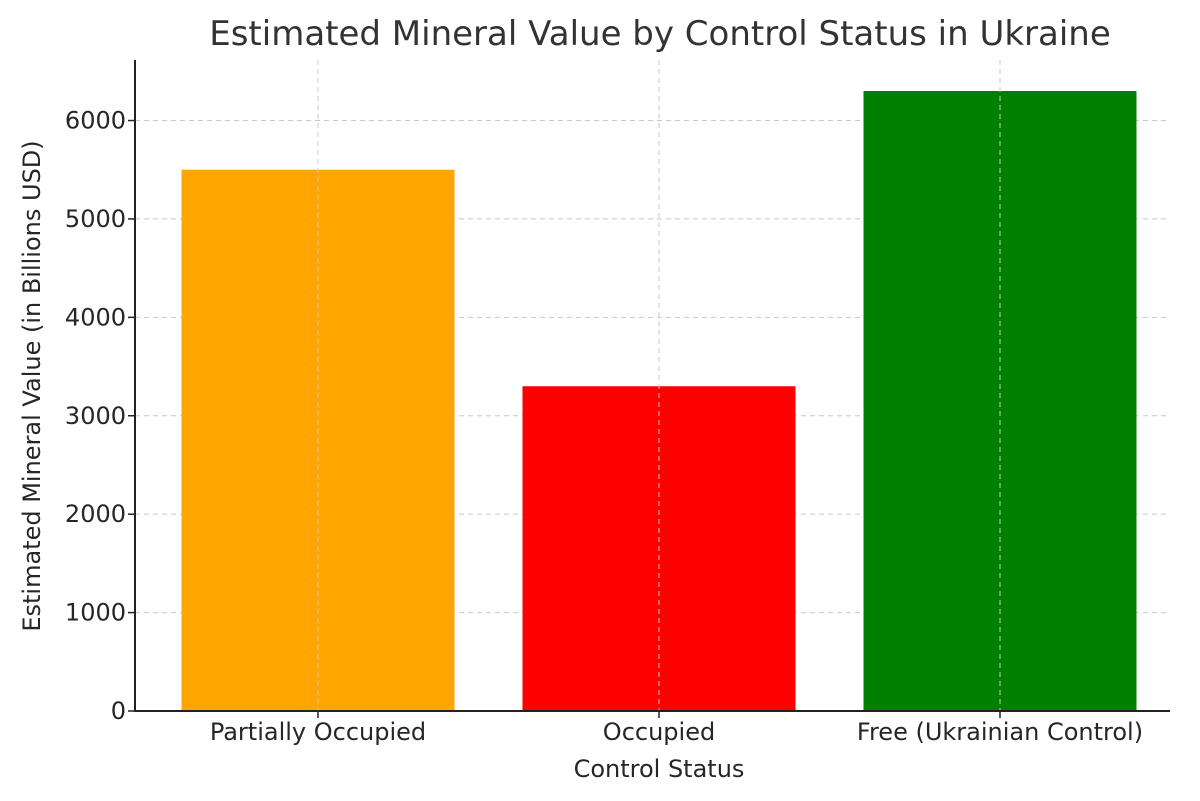  What do you see at coordinates (95, 514) in the screenshot?
I see `y-tick-label: 2000` at bounding box center [95, 514].